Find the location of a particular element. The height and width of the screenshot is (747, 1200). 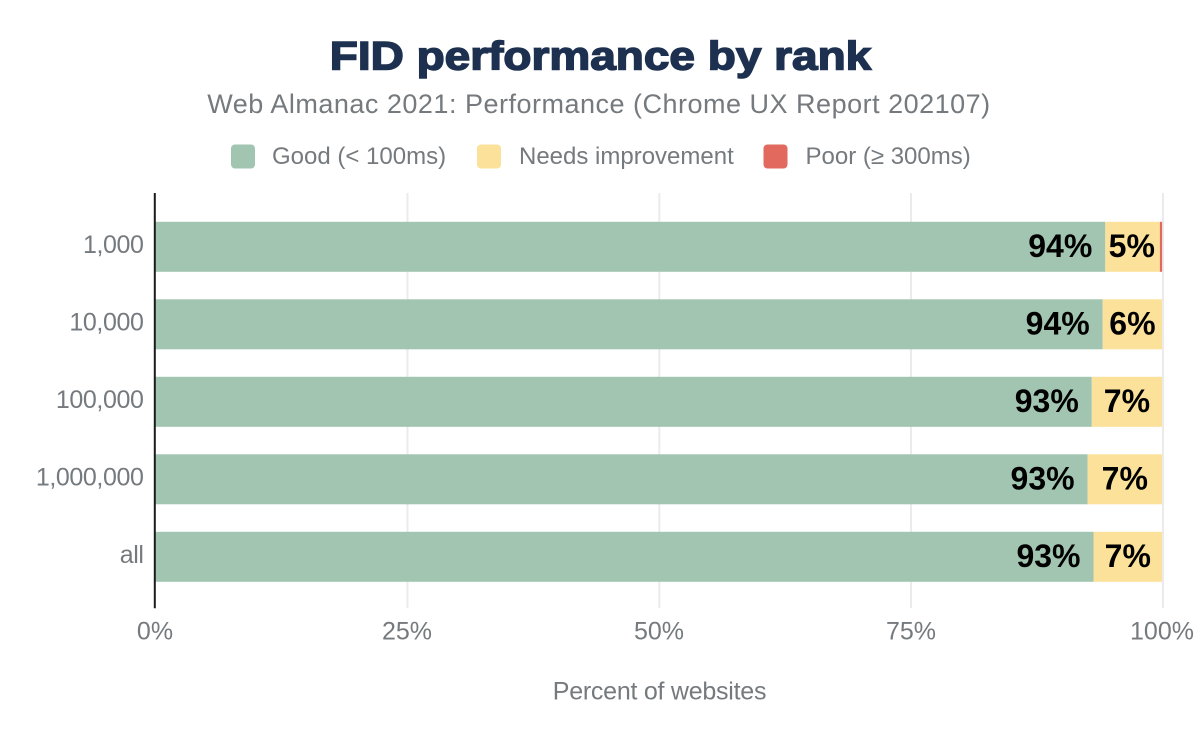

svg-text: 25% is located at coordinates (407, 632).